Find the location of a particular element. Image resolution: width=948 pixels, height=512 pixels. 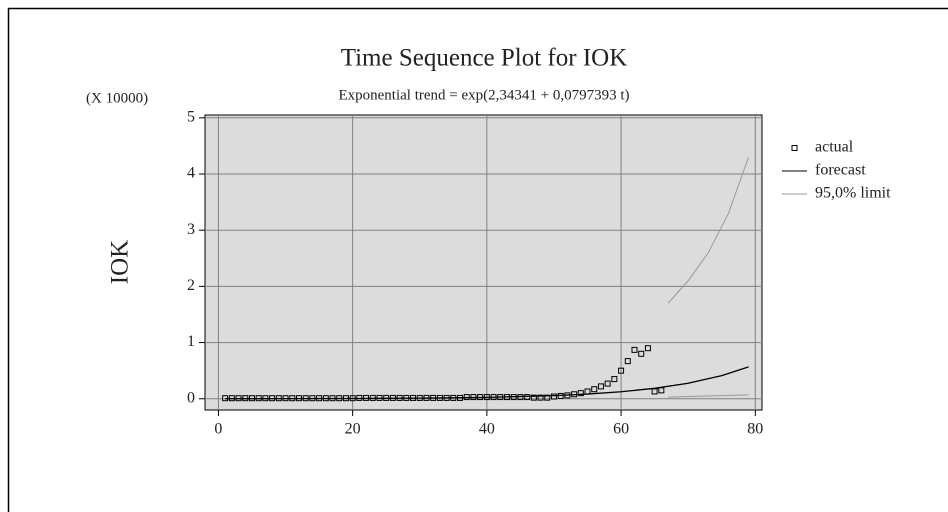

y-tick-label: 3 is located at coordinates (191, 229).